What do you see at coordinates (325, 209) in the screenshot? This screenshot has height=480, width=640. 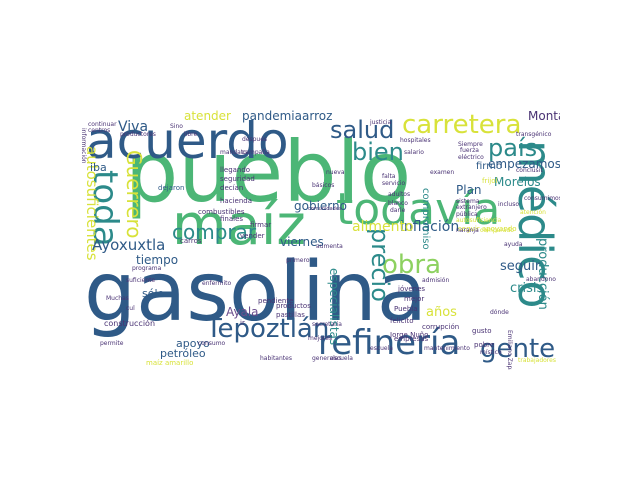 I see `cloud-word: comunidades` at bounding box center [325, 209].